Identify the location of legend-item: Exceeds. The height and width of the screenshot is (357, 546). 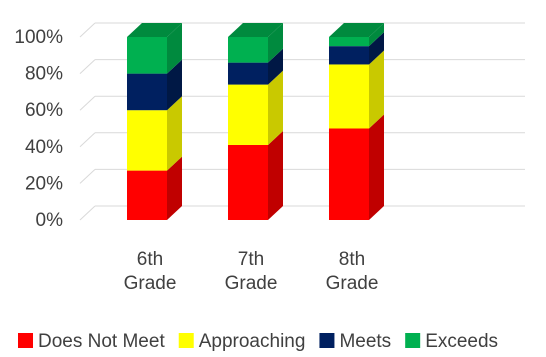
(451, 341).